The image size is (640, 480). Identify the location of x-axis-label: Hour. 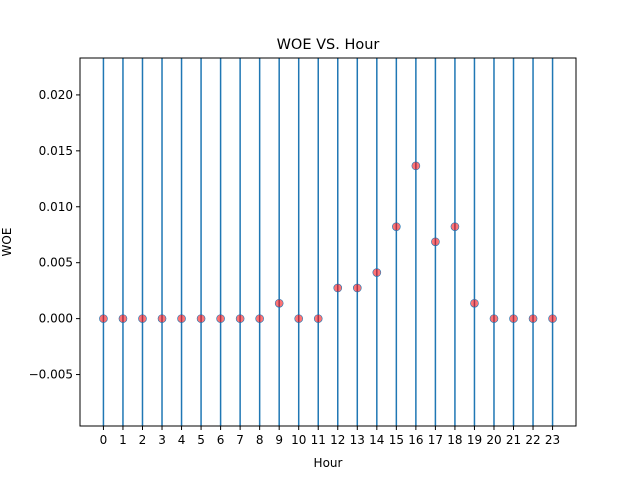
(328, 463).